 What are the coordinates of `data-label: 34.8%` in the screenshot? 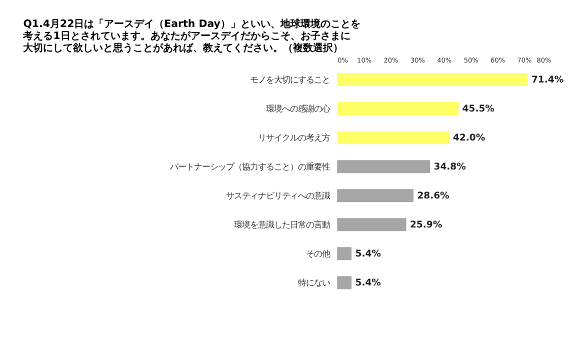 It's located at (450, 166).